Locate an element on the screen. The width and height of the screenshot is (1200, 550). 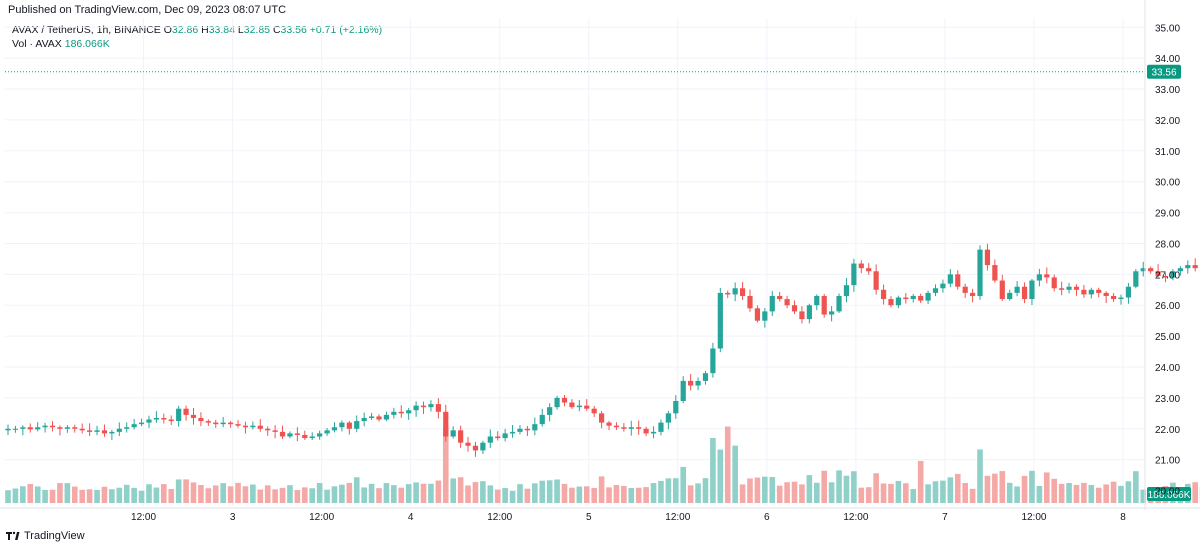
y-tick-label: 31.00 is located at coordinates (1167, 152).